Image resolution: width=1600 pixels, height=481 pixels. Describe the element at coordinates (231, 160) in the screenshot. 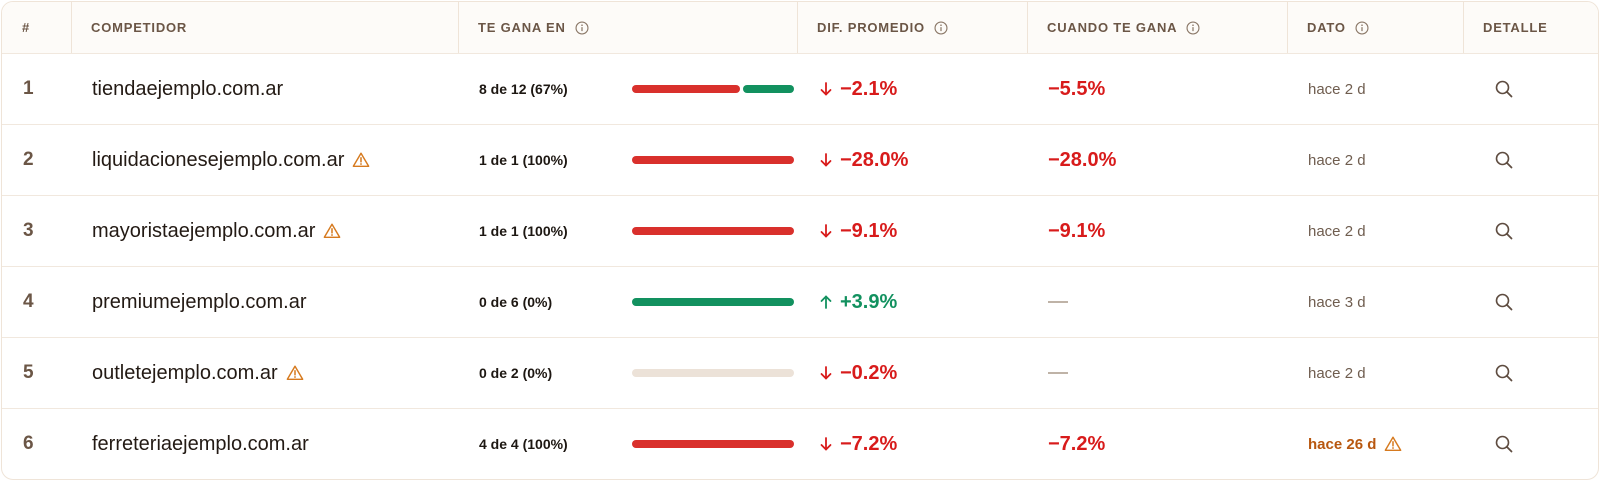

I see `competitor-cell: liquidacionesejemplo.com.ar` at that location.